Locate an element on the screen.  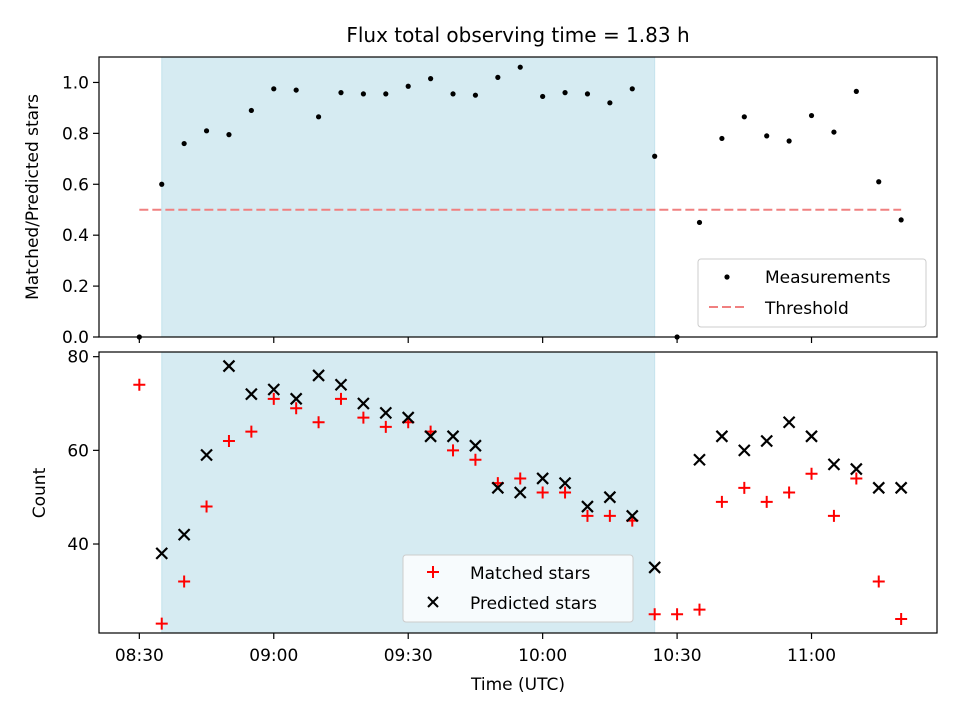
legend-matched-marker is located at coordinates (433, 572).